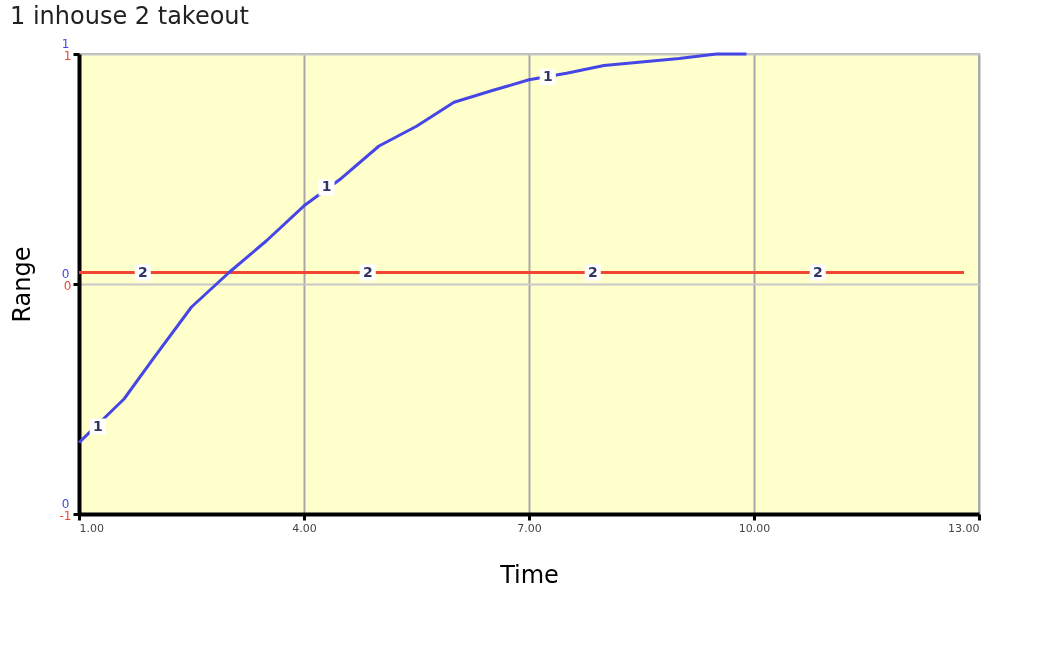  I want to click on x-tick-label: 1.00, so click(91, 528).